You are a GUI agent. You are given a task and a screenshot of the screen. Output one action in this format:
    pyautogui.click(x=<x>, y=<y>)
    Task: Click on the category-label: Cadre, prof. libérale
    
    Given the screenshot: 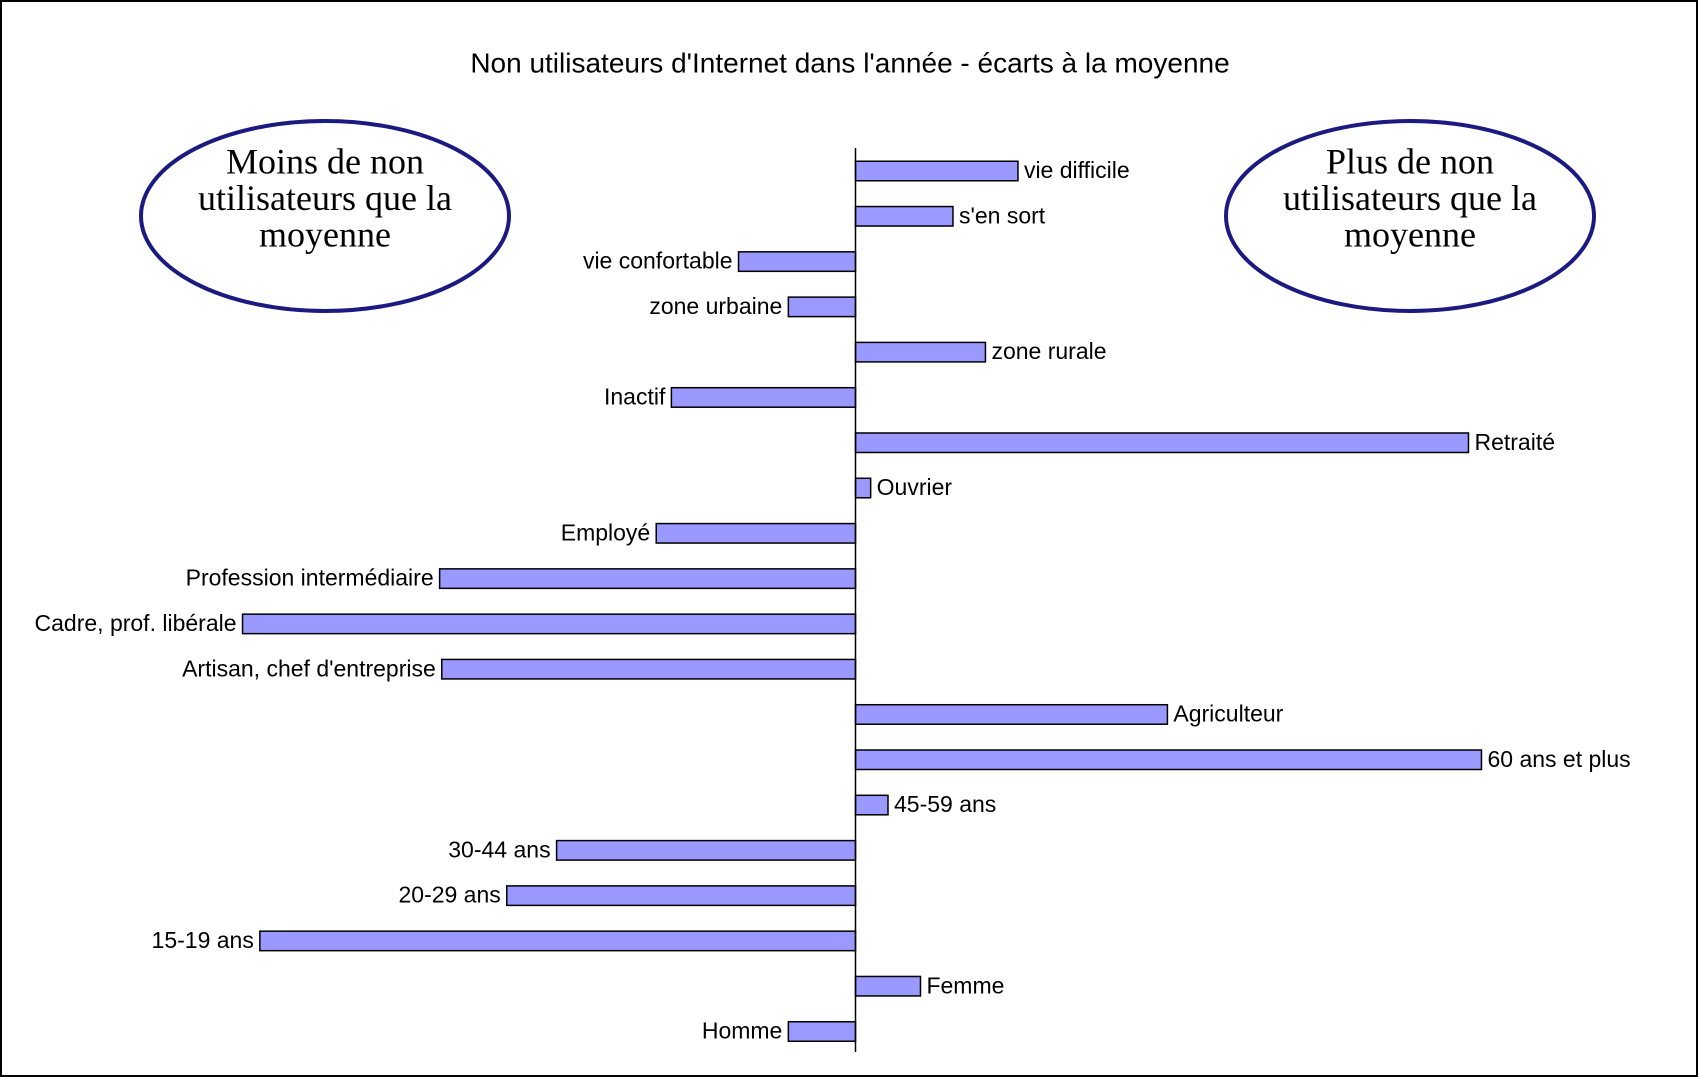 What is the action you would take?
    pyautogui.click(x=136, y=623)
    